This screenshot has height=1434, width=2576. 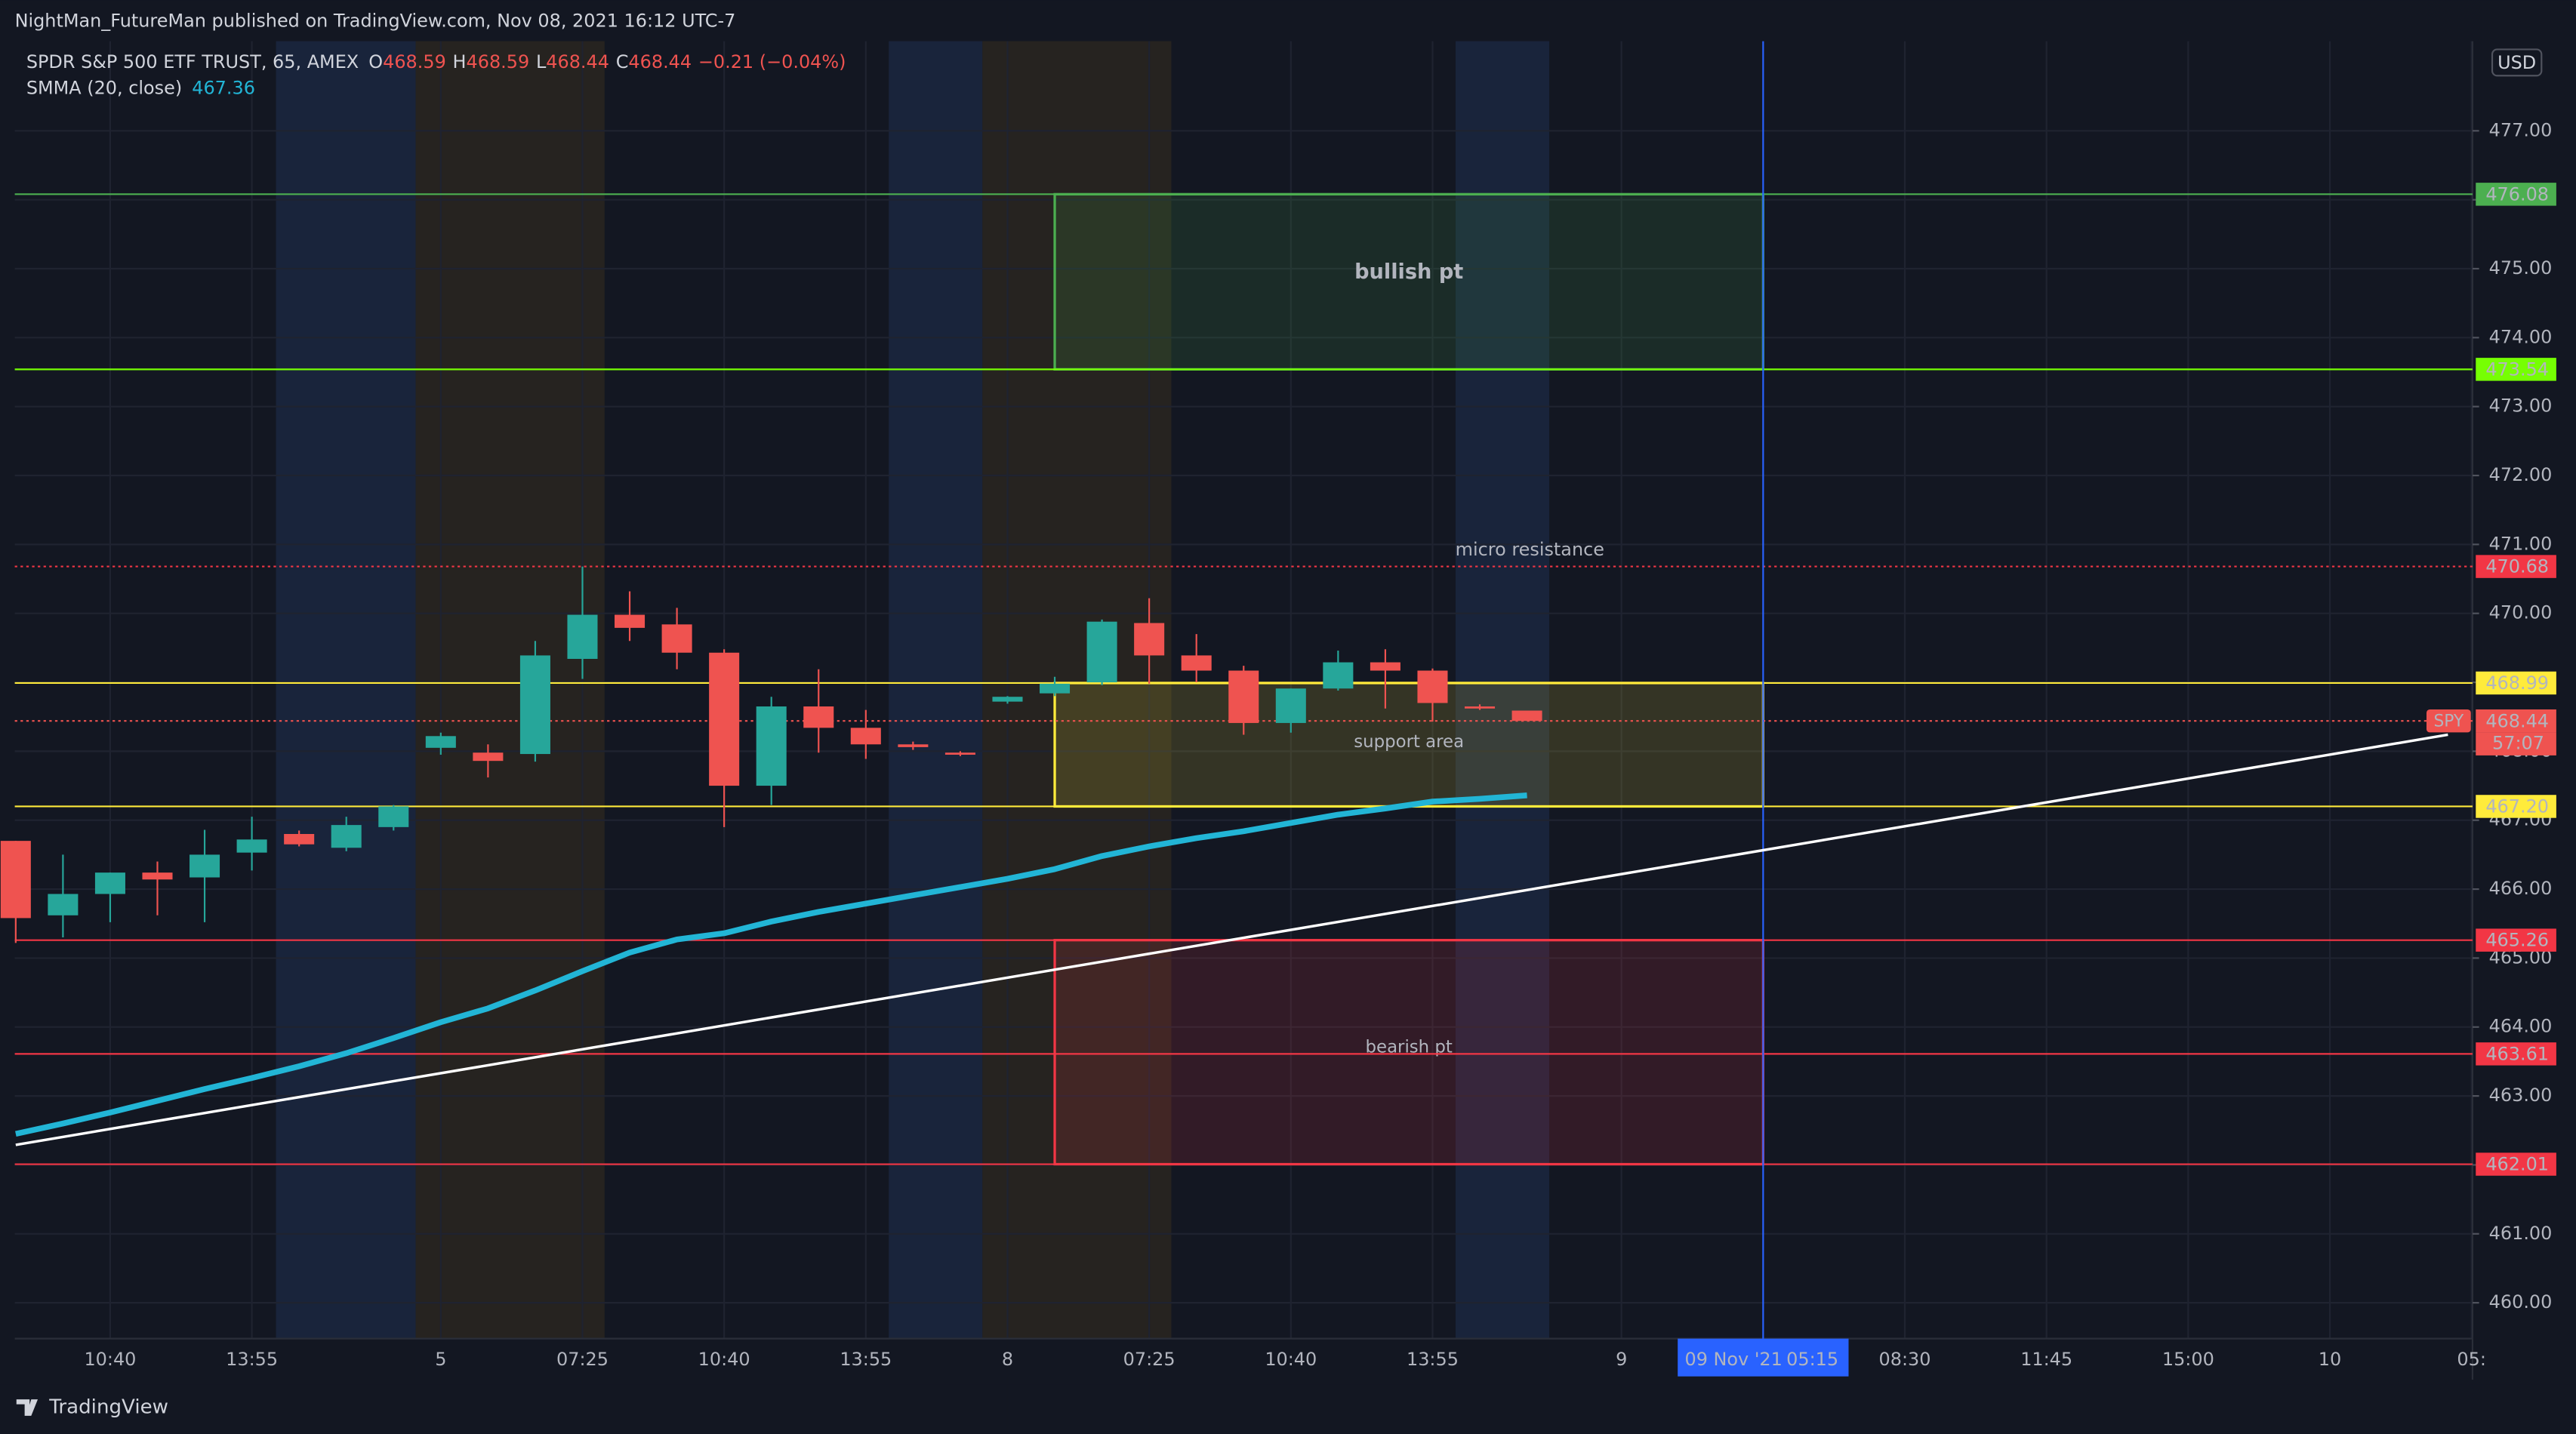 I want to click on smma-line, so click(x=771, y=964).